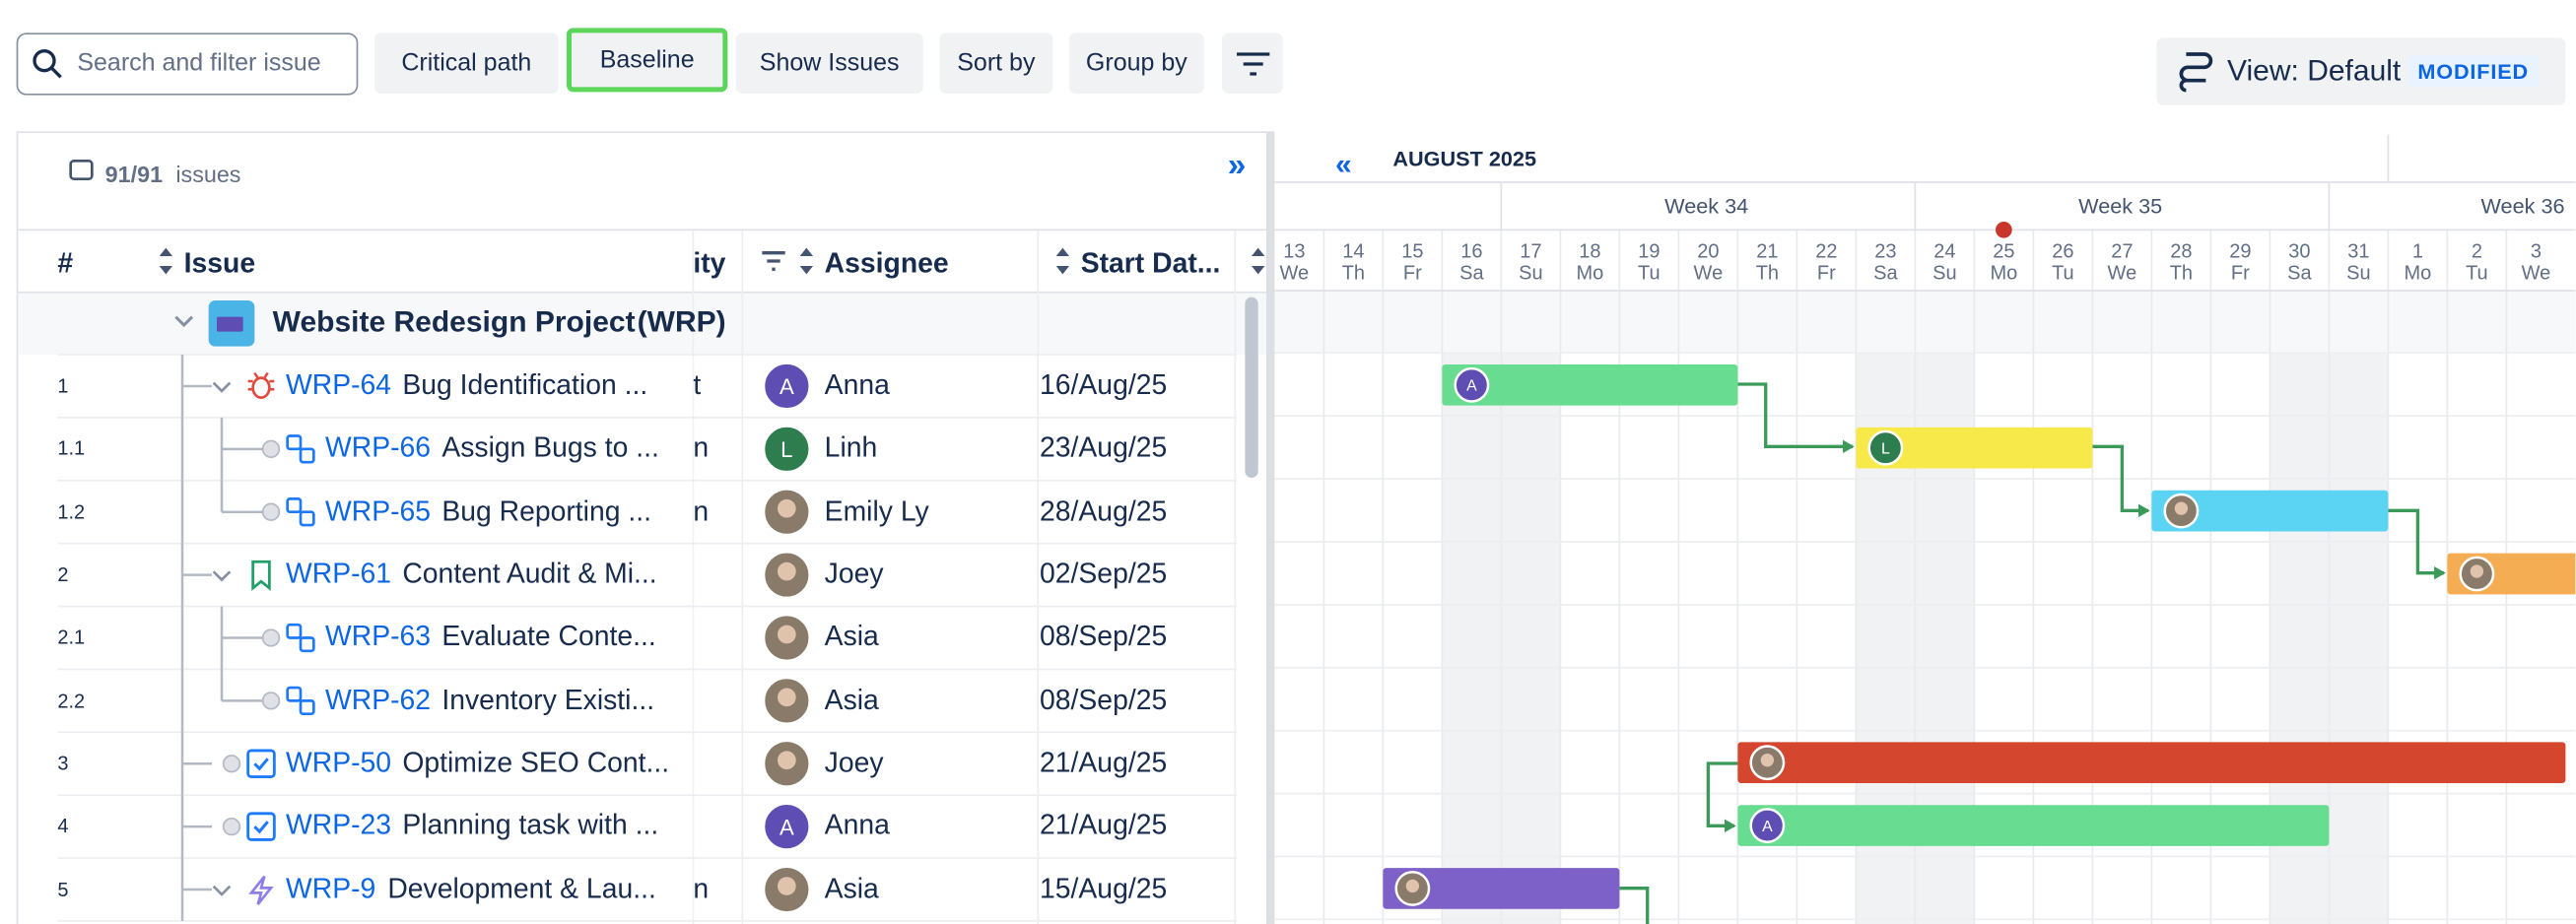 The height and width of the screenshot is (924, 2576). Describe the element at coordinates (71, 700) in the screenshot. I see `row-number: 2.2` at that location.